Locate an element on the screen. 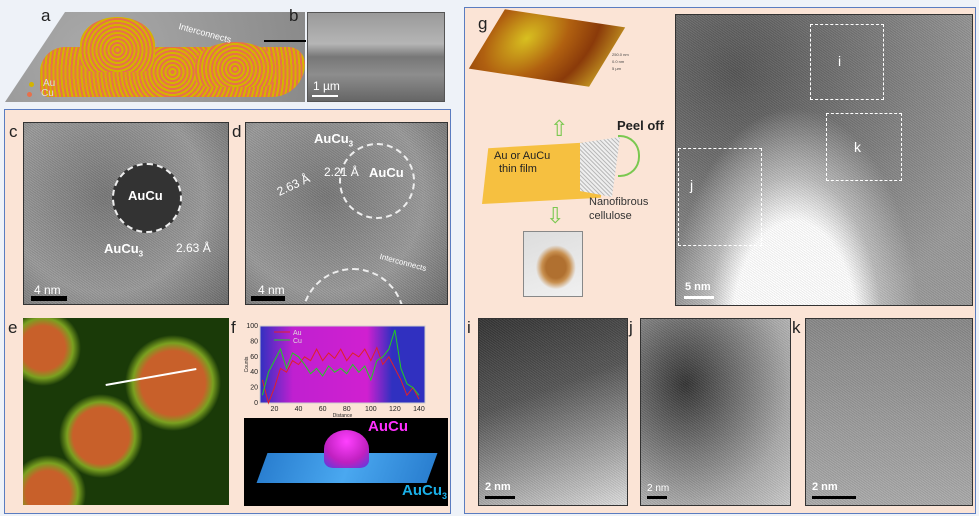 The image size is (979, 516). x-tick-label: 20 is located at coordinates (275, 409).